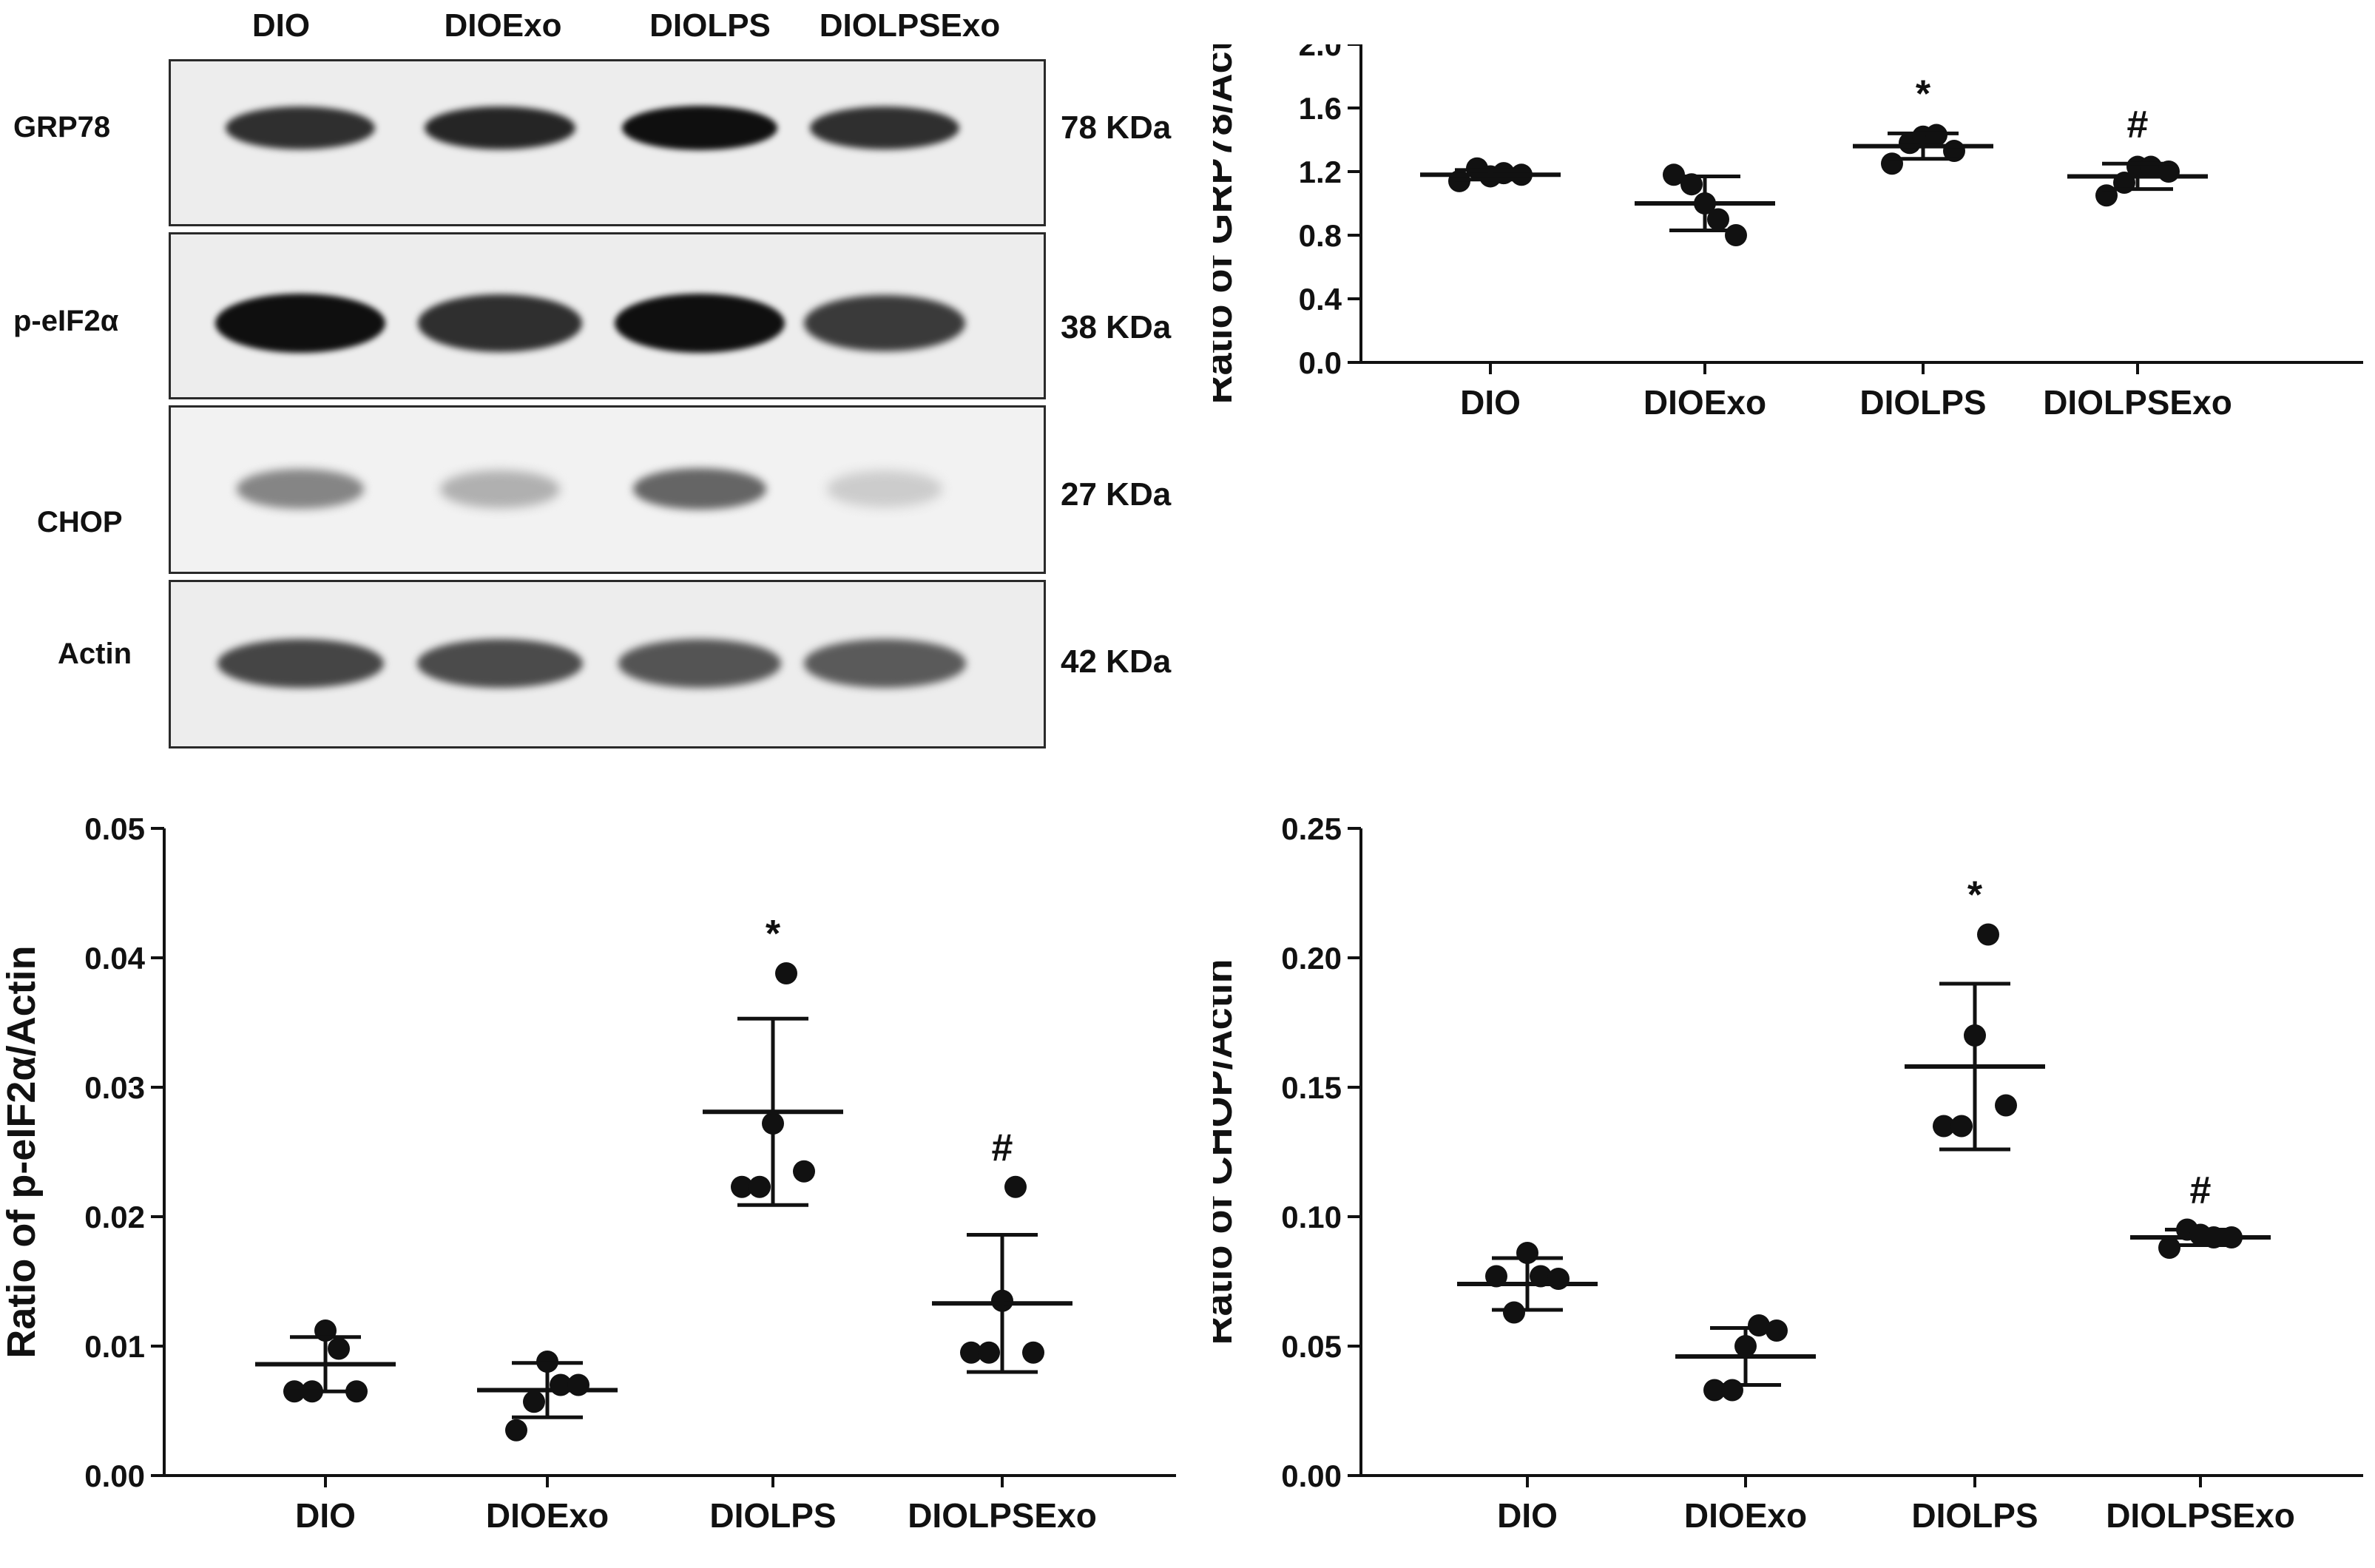  Describe the element at coordinates (1226, 1152) in the screenshot. I see `y-axis-title: Ratio of CHOP/Actin` at that location.